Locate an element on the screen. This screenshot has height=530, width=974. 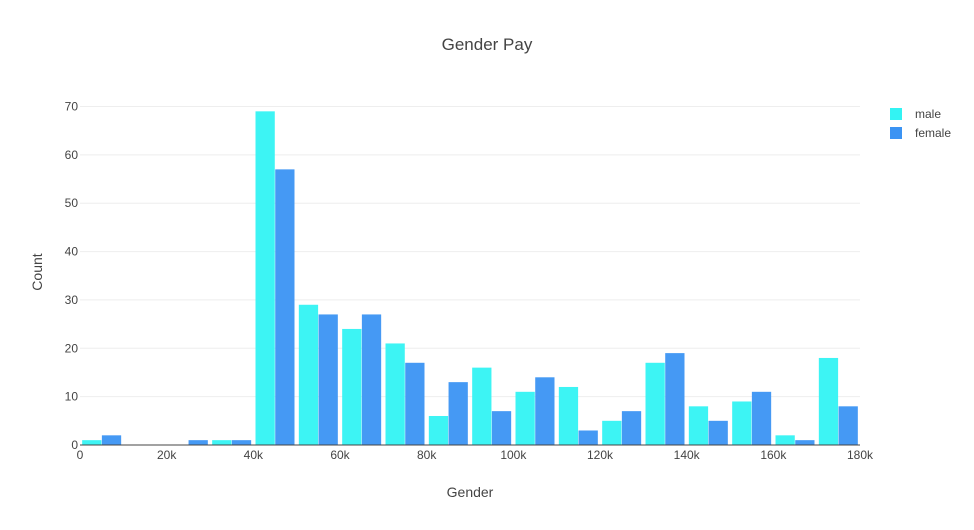
legend-label-male: male is located at coordinates (928, 114).